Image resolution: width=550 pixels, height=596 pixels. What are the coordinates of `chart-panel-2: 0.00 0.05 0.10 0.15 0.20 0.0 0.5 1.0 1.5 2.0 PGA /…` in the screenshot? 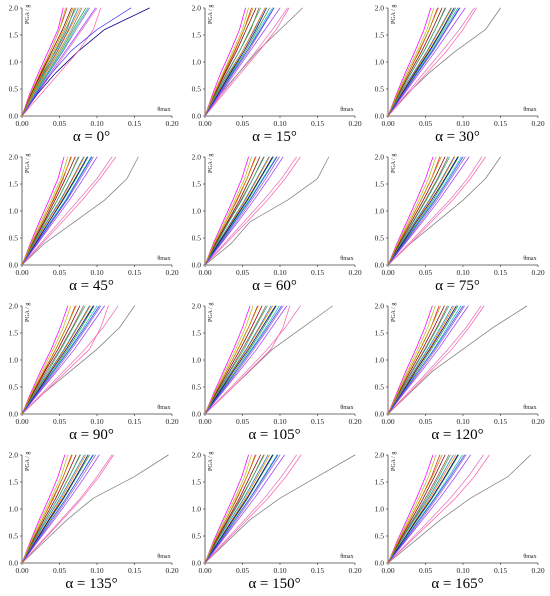 It's located at (457, 74).